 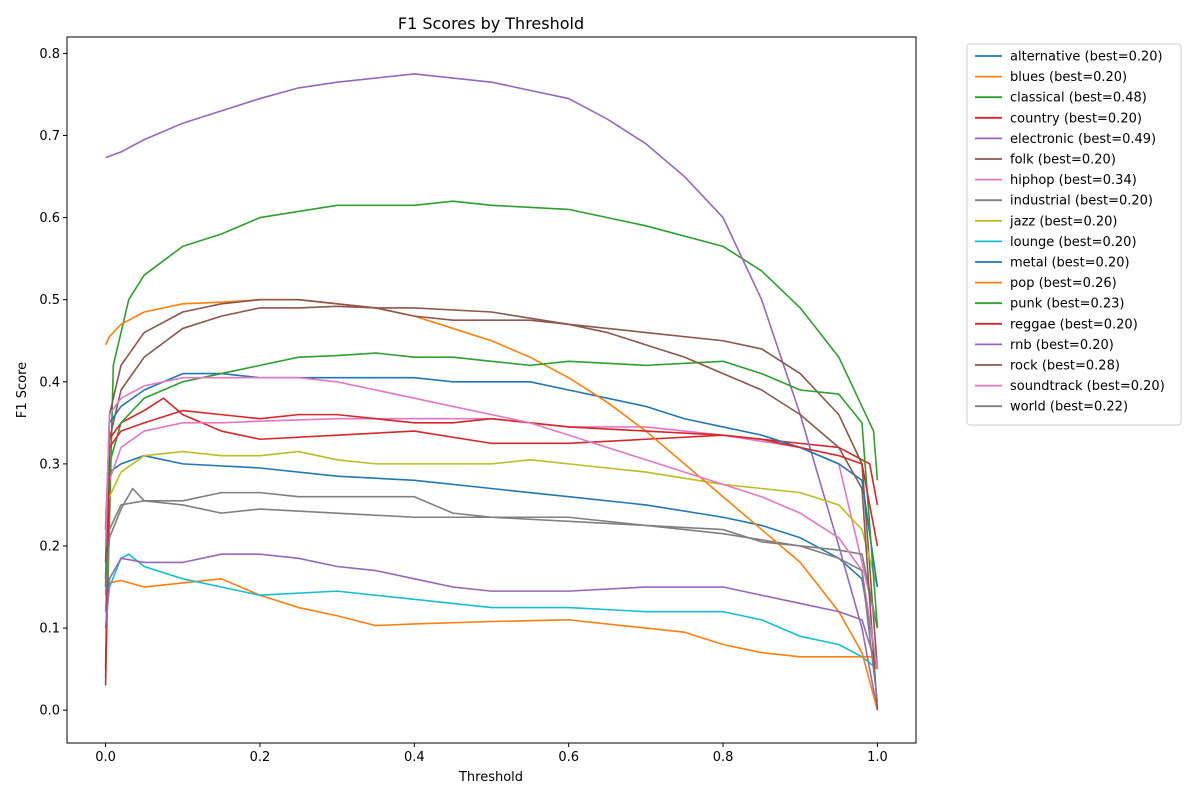 What do you see at coordinates (1076, 118) in the screenshot?
I see `legend-entry: country (best=0.20)` at bounding box center [1076, 118].